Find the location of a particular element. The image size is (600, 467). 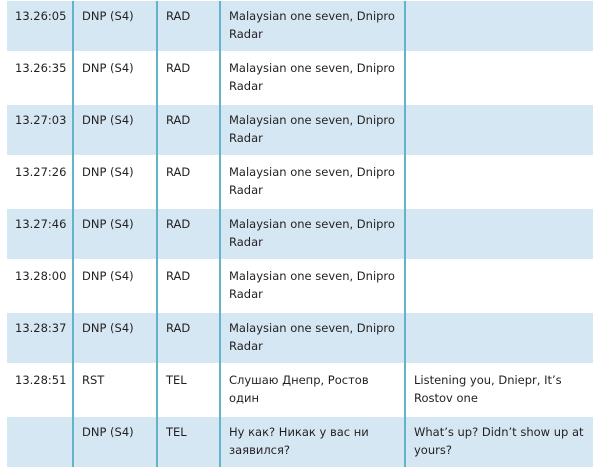

cell-original: Ну как? Никак у вас ни заявился? is located at coordinates (312, 441).